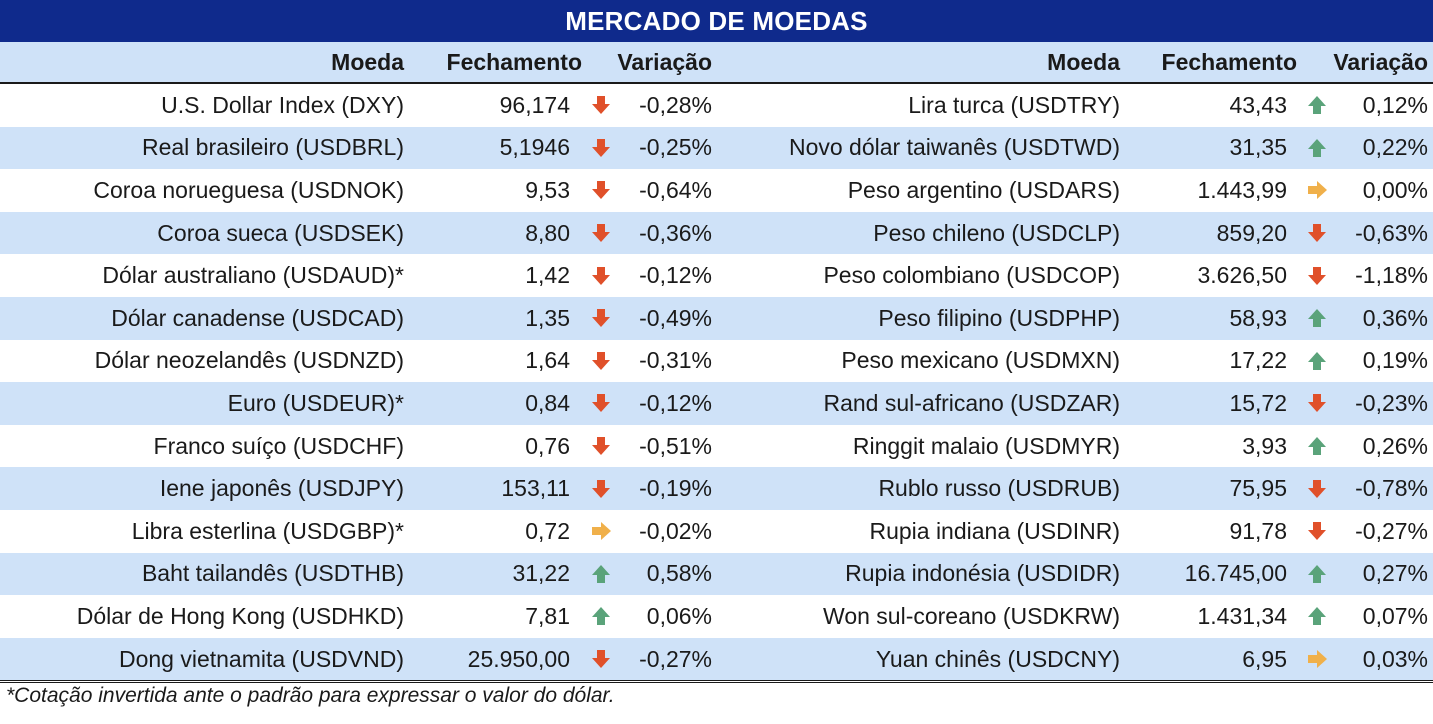 This screenshot has height=724, width=1433. Describe the element at coordinates (675, 445) in the screenshot. I see `variation-value: -0,51%` at that location.